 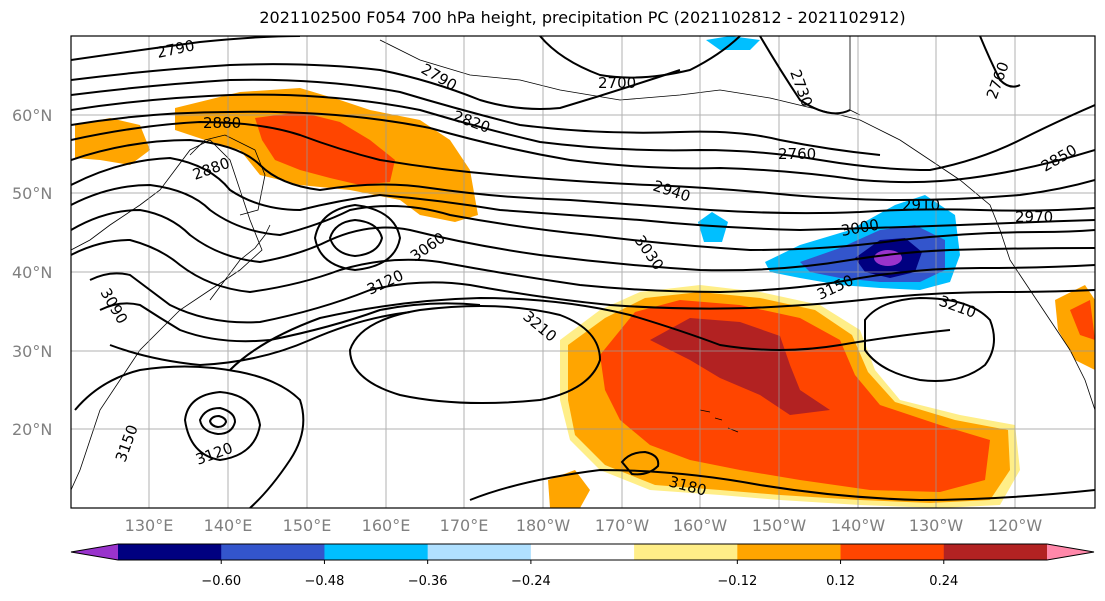 What do you see at coordinates (700, 525) in the screenshot?
I see `lon-label-160w: 160°W` at bounding box center [700, 525].